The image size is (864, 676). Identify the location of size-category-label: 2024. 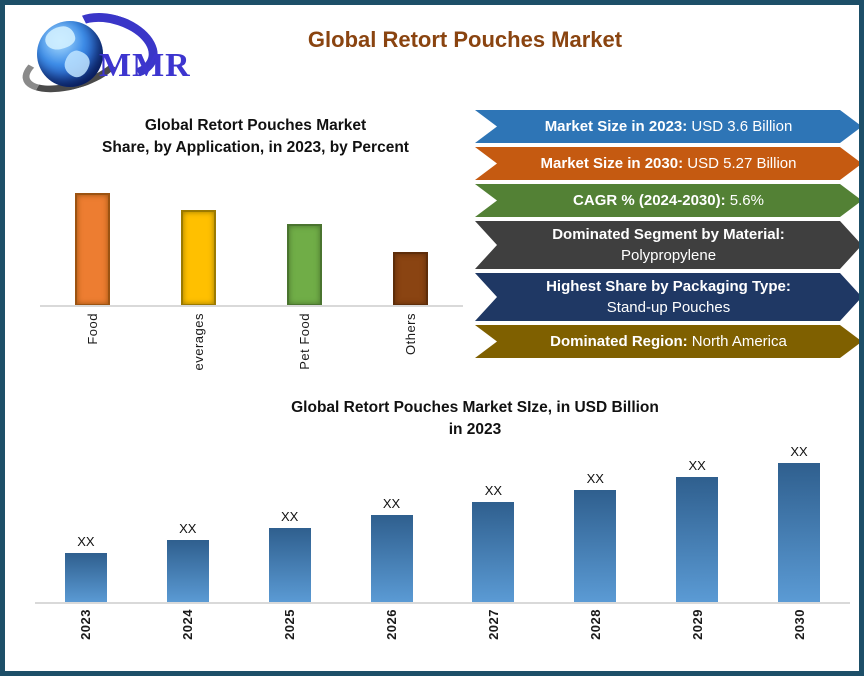
(188, 624).